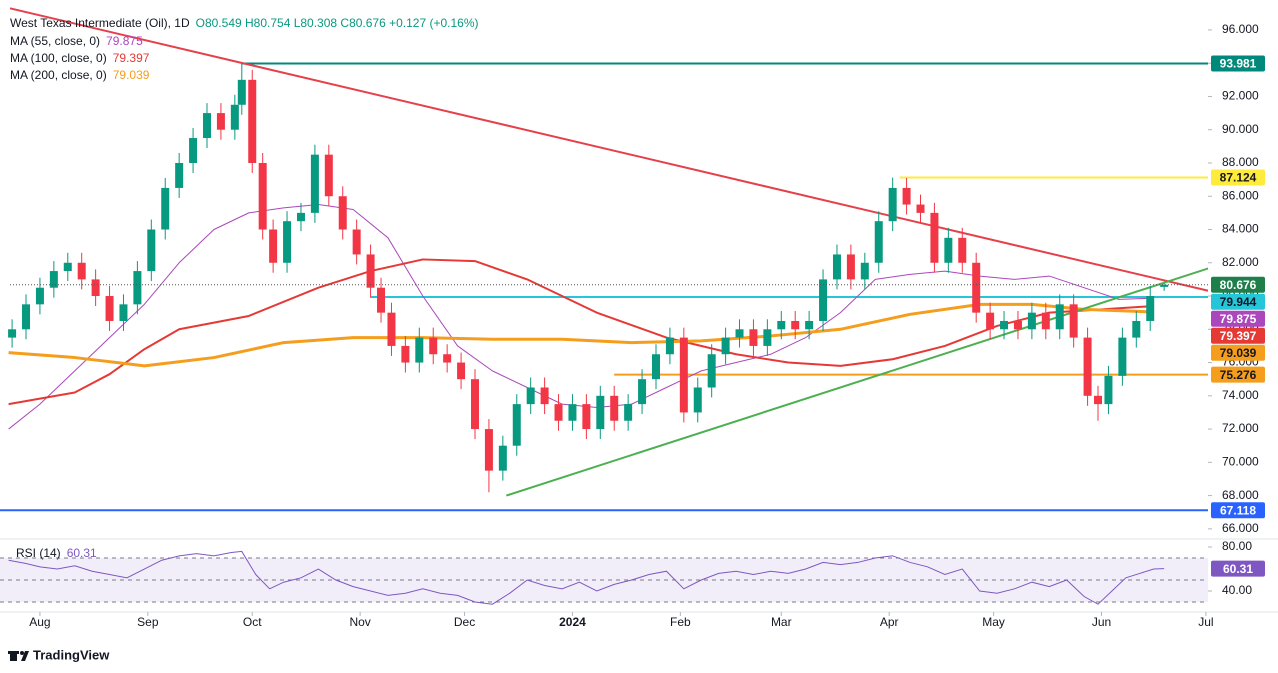 The width and height of the screenshot is (1278, 673). What do you see at coordinates (1240, 96) in the screenshot?
I see `y-tick-label: 92.000` at bounding box center [1240, 96].